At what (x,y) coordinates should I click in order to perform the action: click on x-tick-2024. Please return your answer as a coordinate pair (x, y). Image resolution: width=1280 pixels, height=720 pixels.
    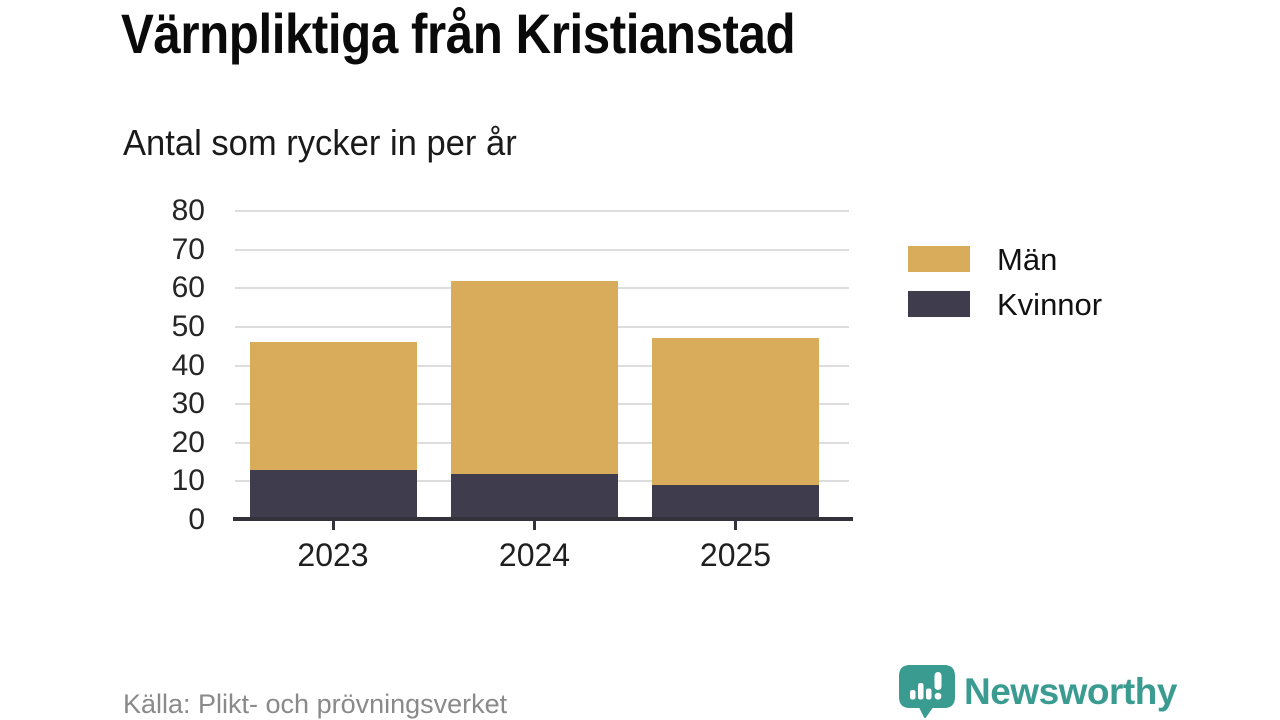
    Looking at the image, I should click on (534, 525).